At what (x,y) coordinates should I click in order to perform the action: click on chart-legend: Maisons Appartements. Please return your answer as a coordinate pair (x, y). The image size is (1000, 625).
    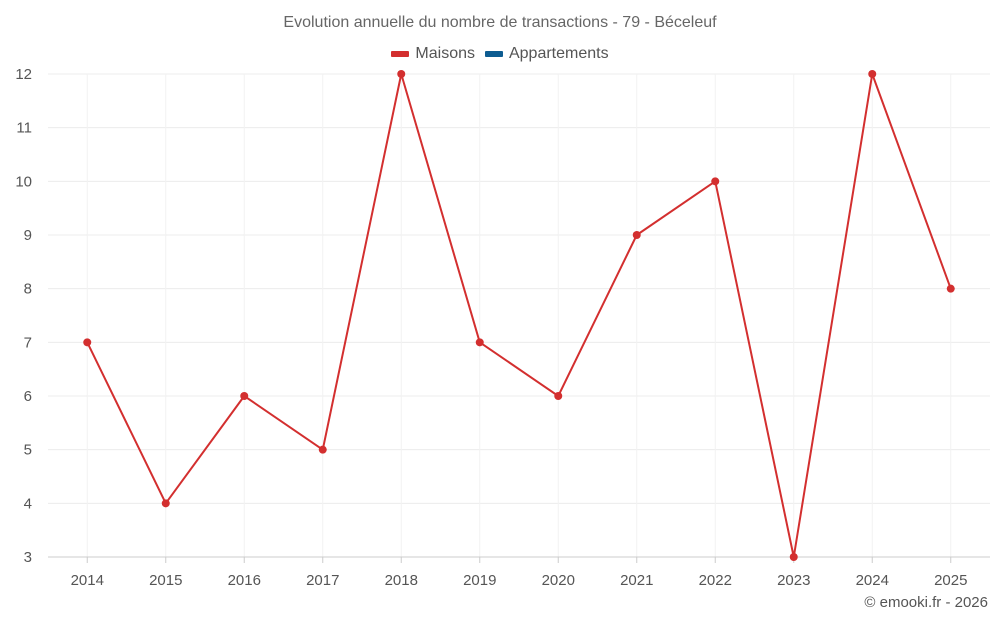
    Looking at the image, I should click on (500, 54).